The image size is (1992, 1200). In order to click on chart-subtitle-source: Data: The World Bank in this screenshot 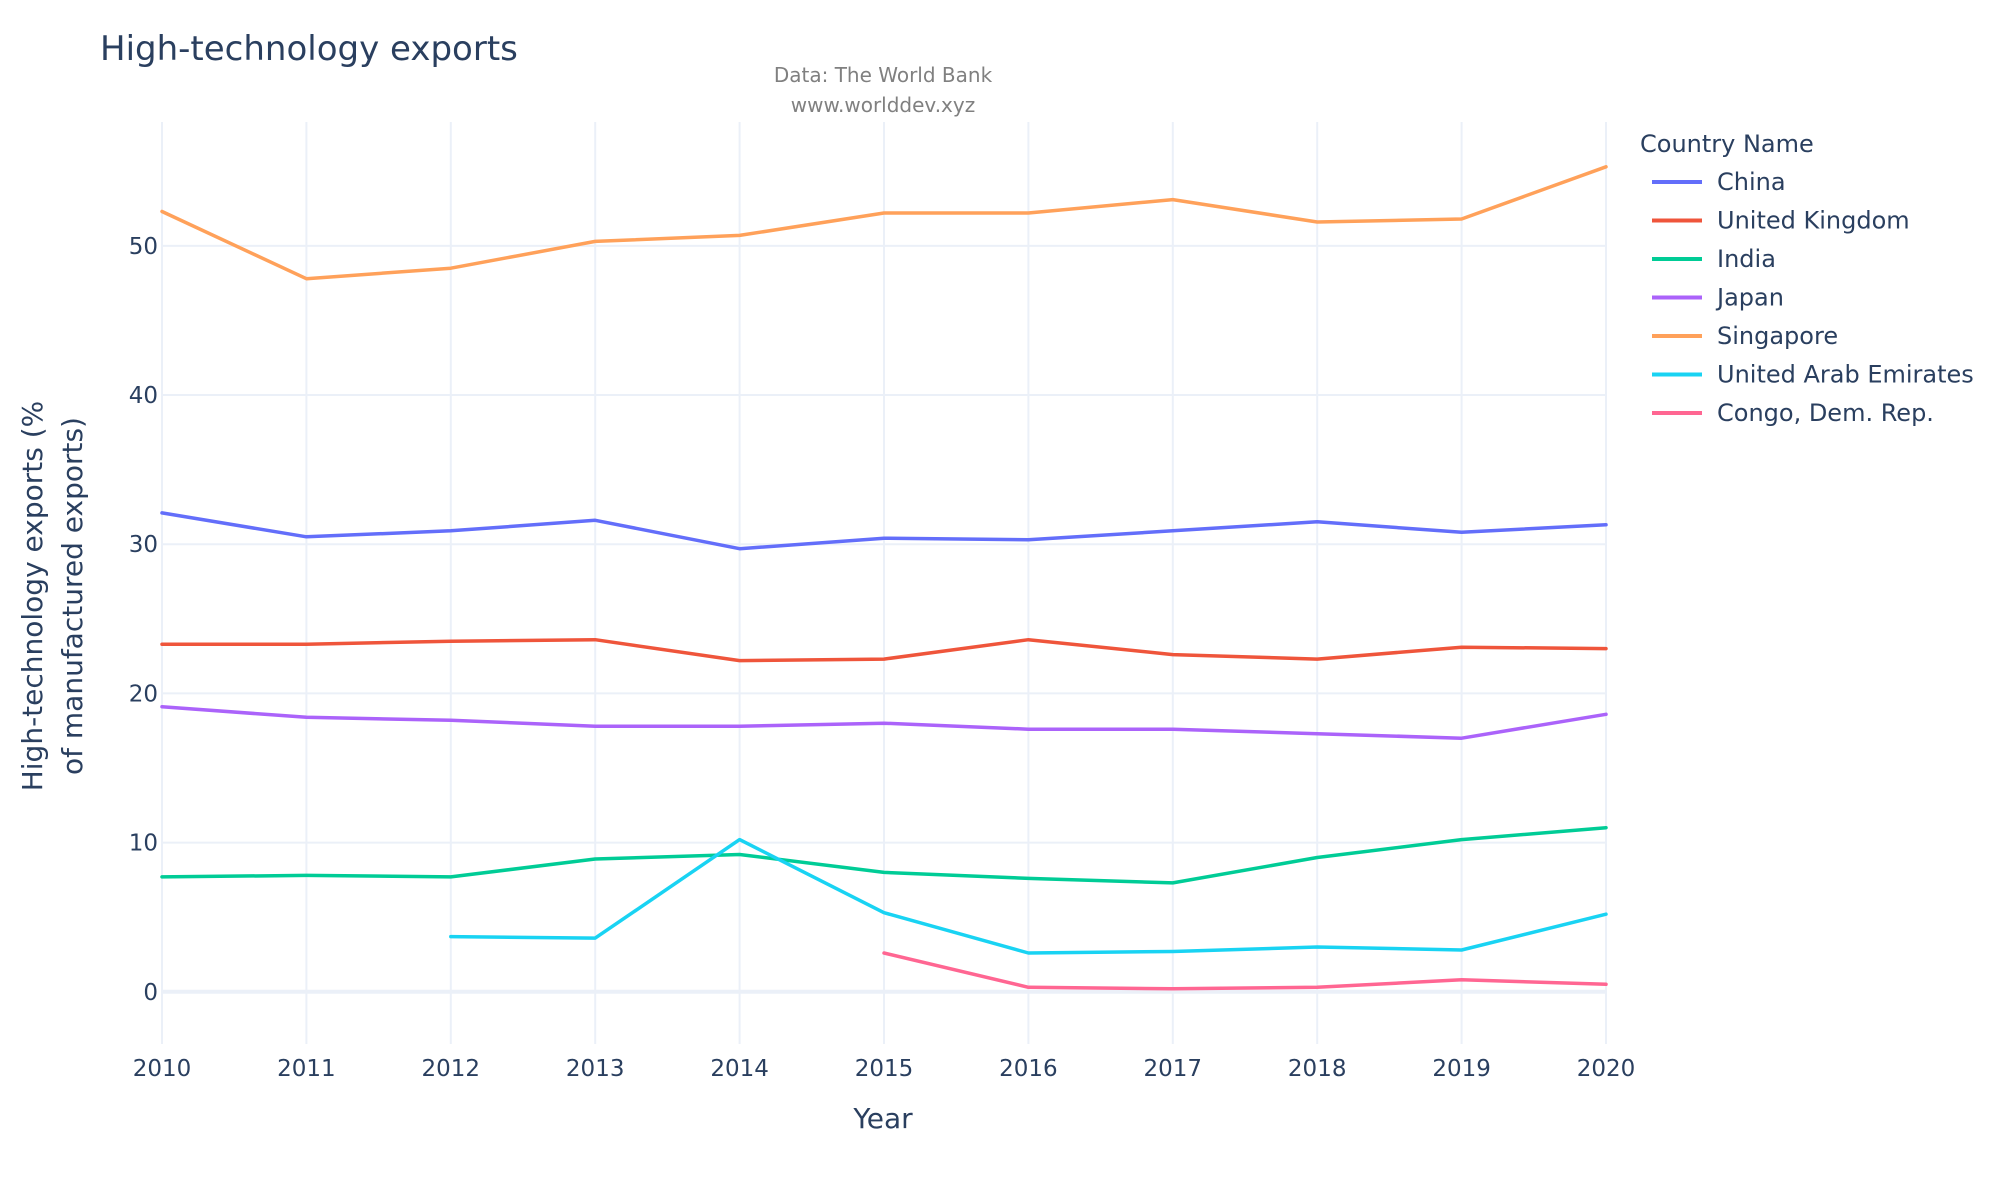, I will do `click(883, 75)`.